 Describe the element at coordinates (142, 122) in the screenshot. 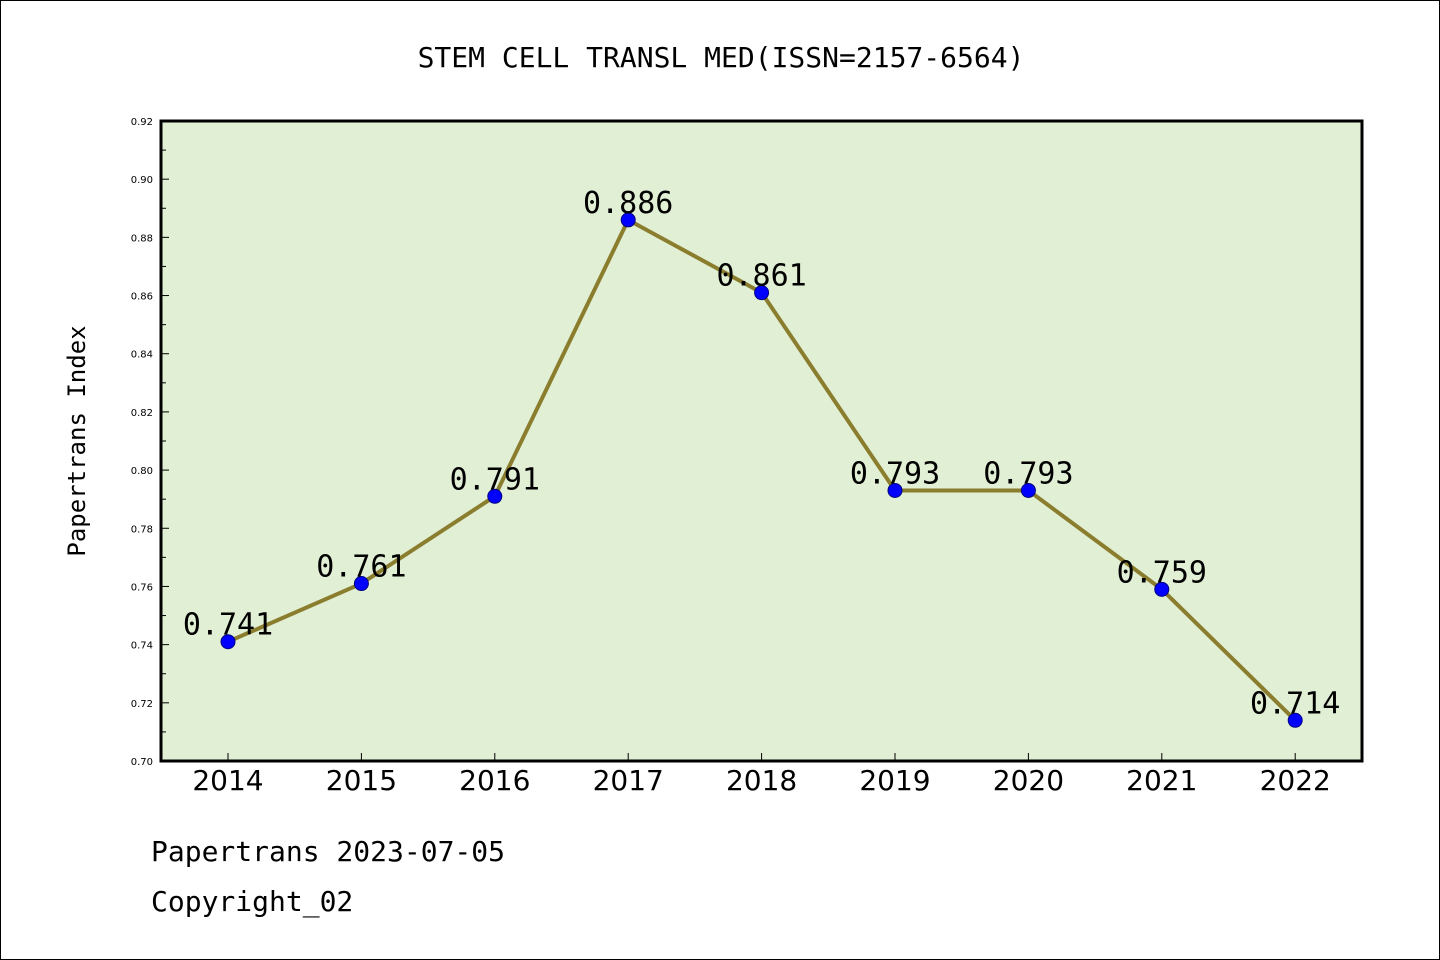

I see `y-tick-label: 0.92` at that location.